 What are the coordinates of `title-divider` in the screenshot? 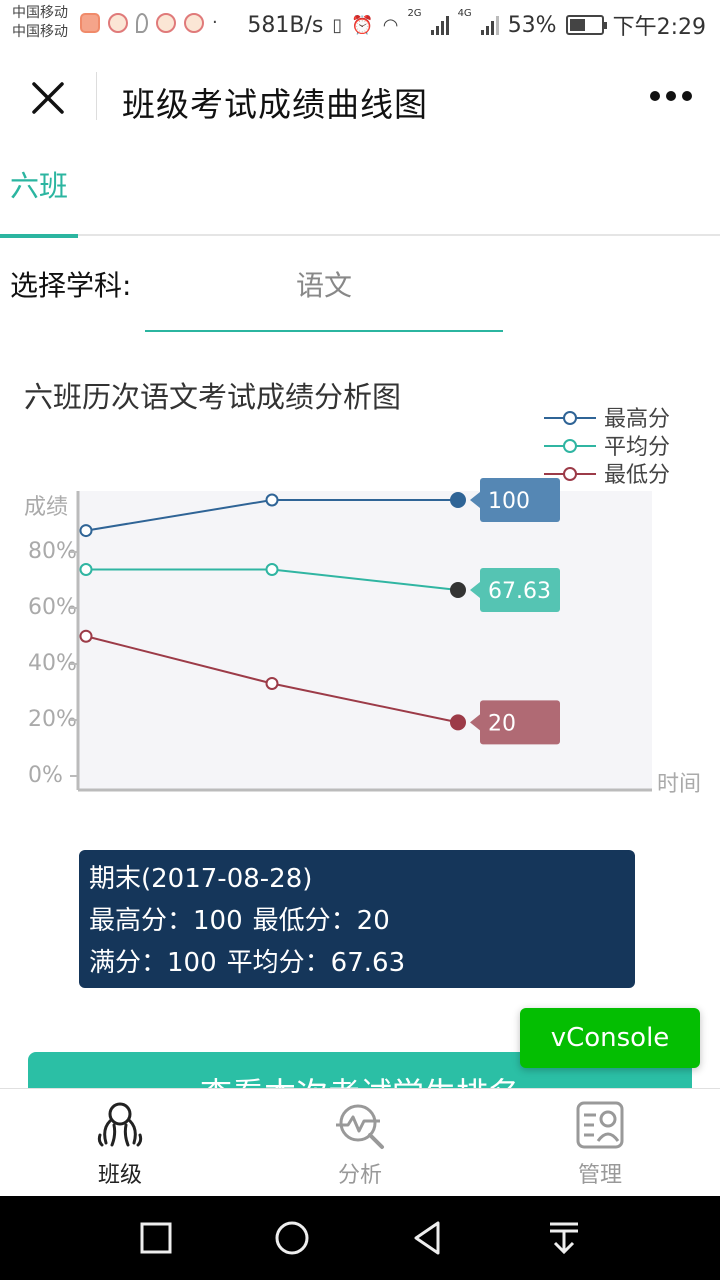 It's located at (96, 96).